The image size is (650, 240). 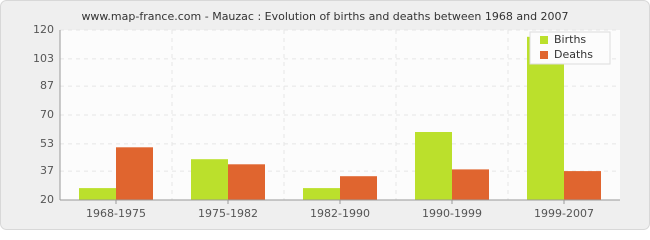 What do you see at coordinates (47, 85) in the screenshot?
I see `y-tick-label: 87` at bounding box center [47, 85].